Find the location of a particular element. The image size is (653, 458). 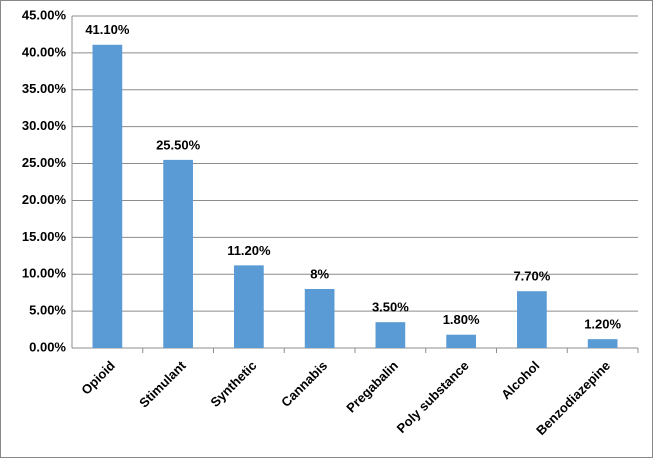

y-tick-label: 45.00% is located at coordinates (44, 14).